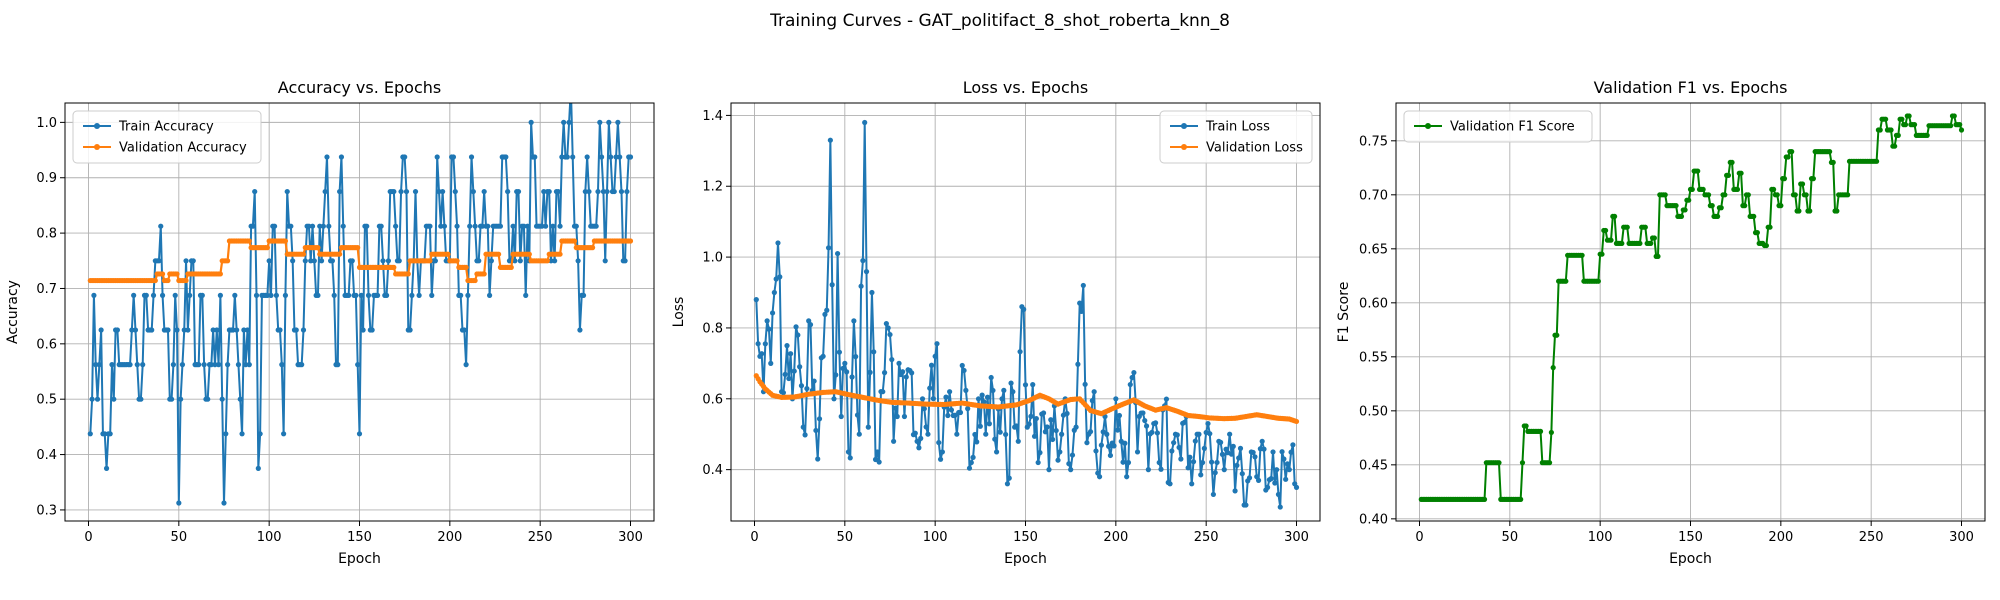 This screenshot has height=600, width=2000. I want to click on legend-marker, so click(1428, 126).